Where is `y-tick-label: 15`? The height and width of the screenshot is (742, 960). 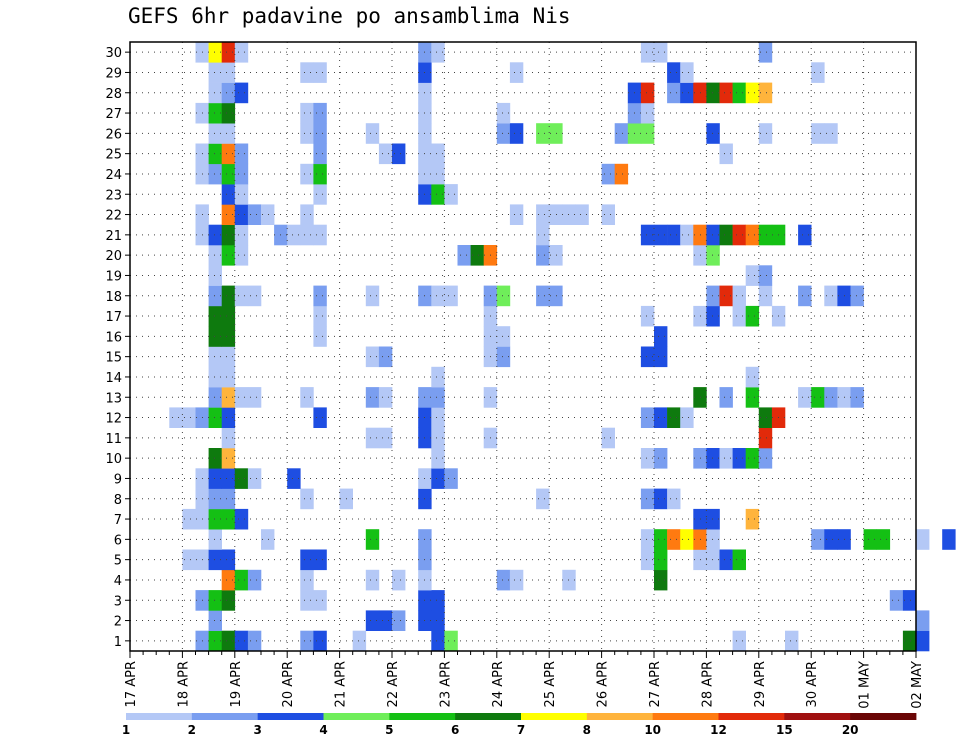 y-tick-label: 15 is located at coordinates (113, 358).